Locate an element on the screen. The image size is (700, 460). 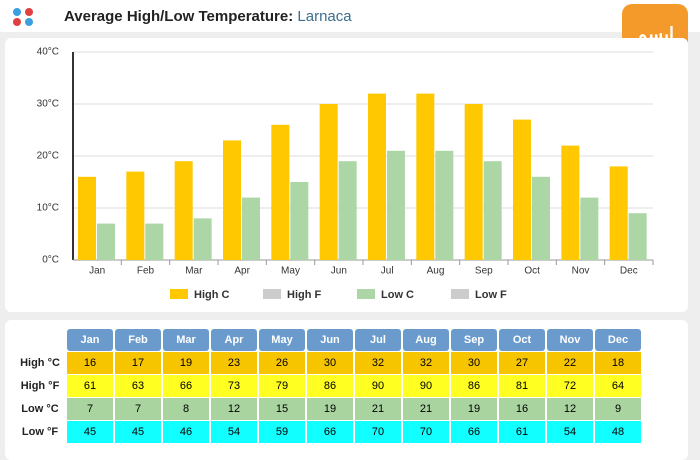
header-cell: Jan is located at coordinates (90, 340).